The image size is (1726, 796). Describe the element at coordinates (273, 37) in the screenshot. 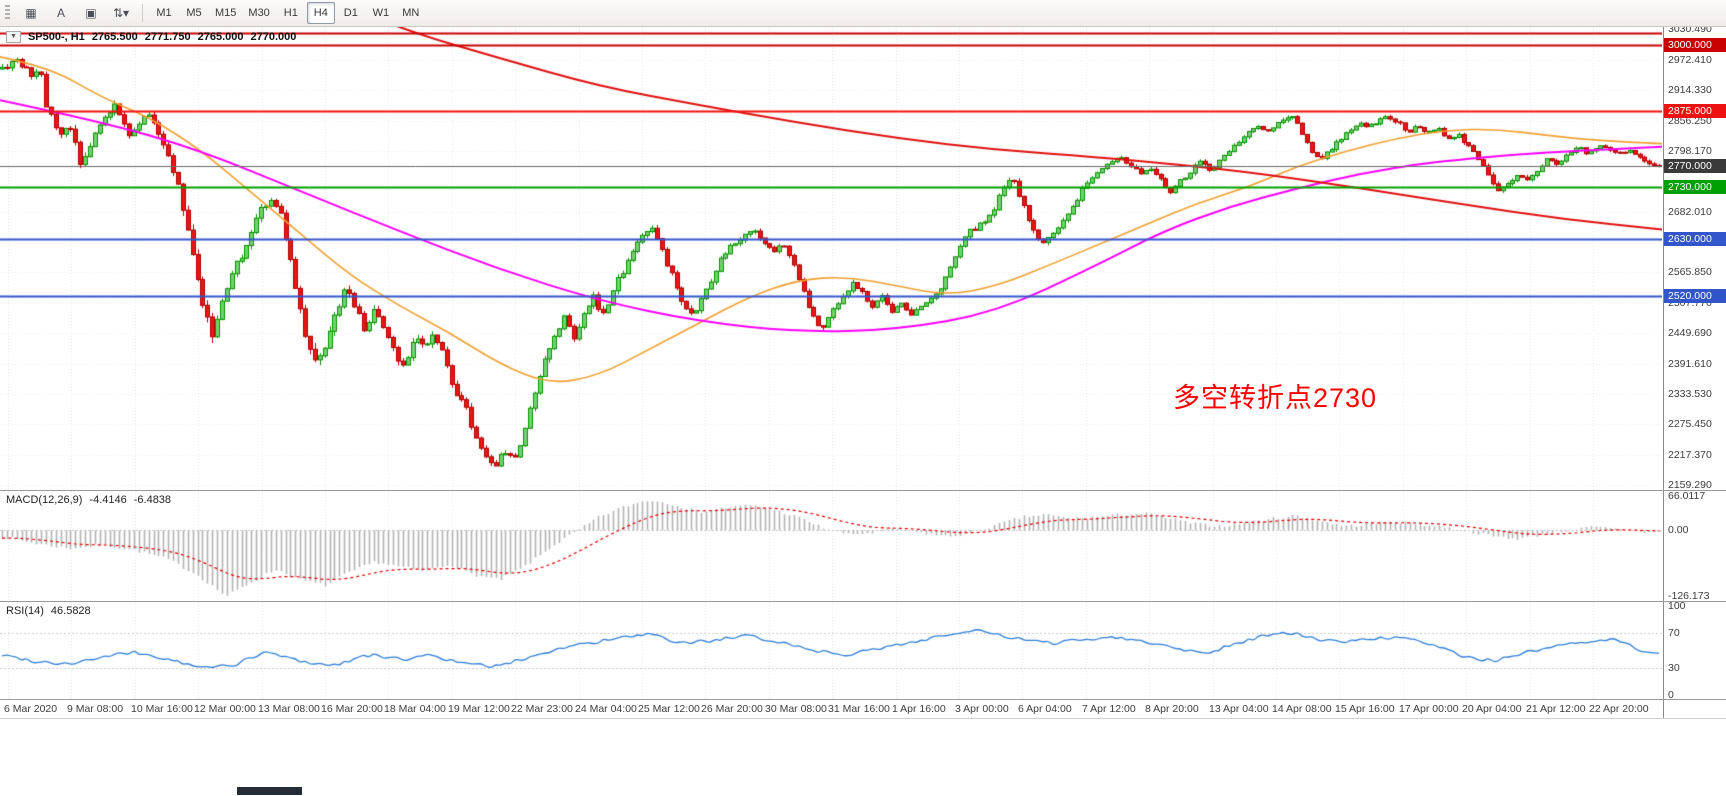

I see `ohlc-close: 2770.000` at that location.